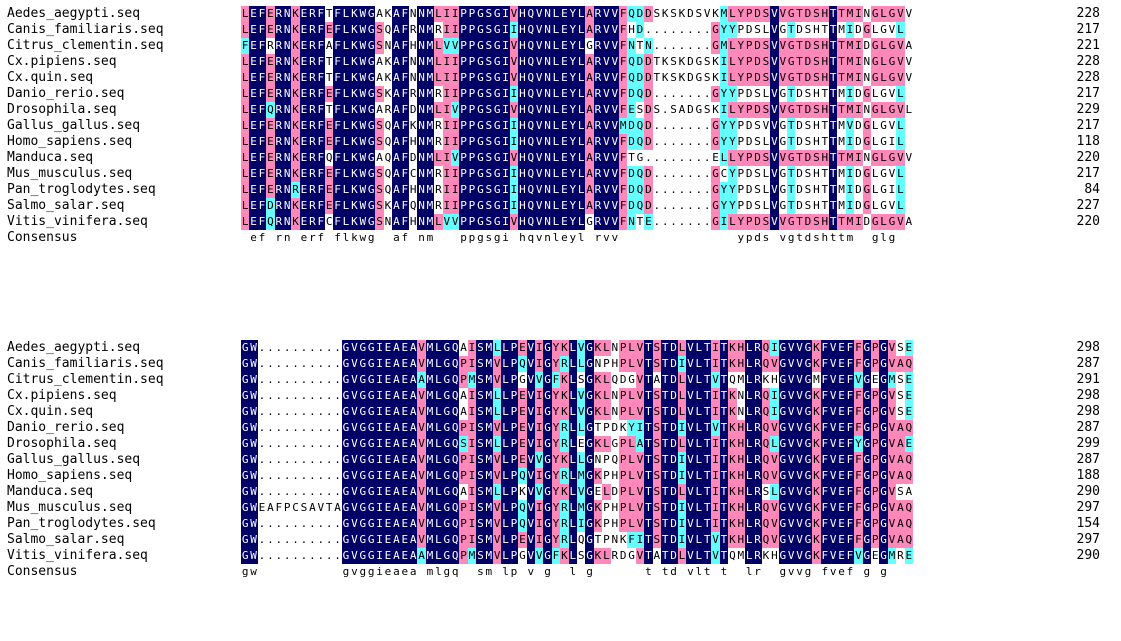  I want to click on consensus-residue: n, so click(421, 237).